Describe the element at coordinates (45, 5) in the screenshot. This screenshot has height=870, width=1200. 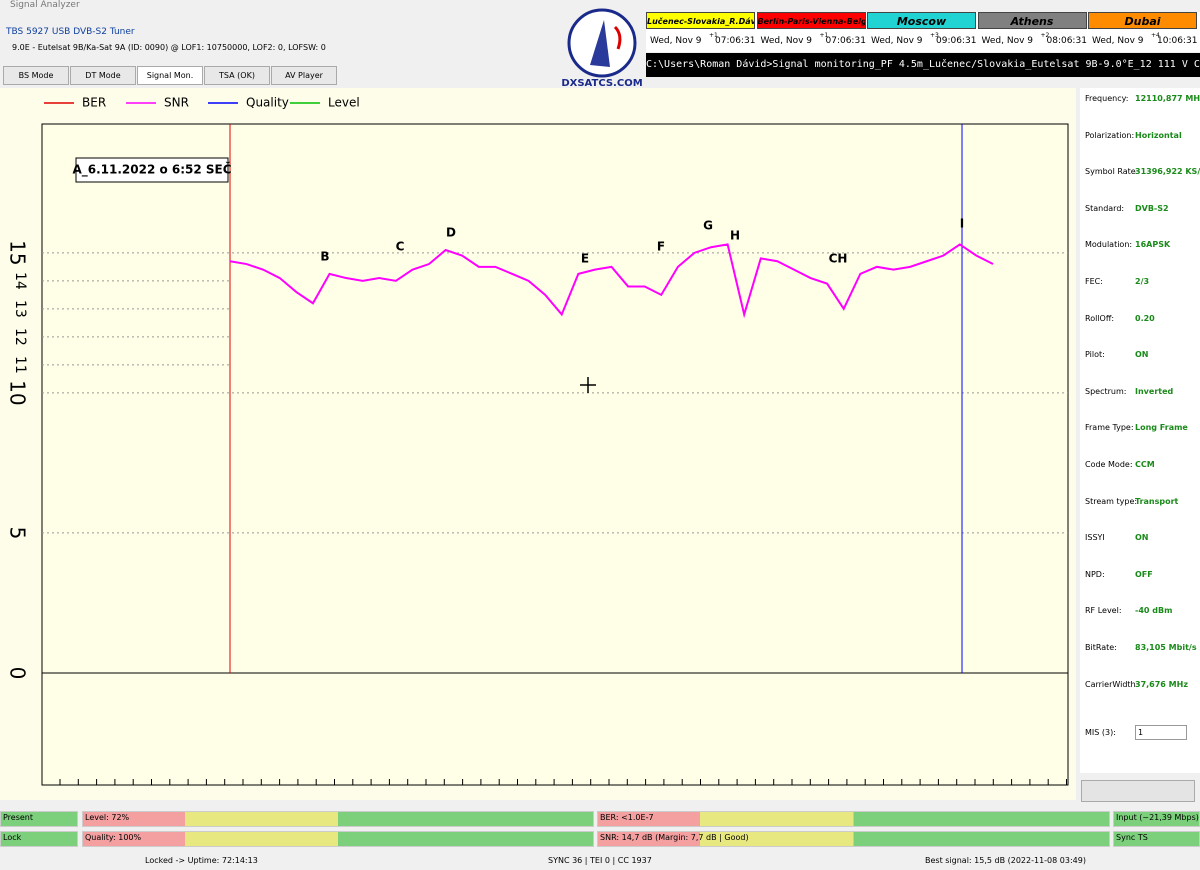
I see `window-title: Signal Analyzer` at that location.